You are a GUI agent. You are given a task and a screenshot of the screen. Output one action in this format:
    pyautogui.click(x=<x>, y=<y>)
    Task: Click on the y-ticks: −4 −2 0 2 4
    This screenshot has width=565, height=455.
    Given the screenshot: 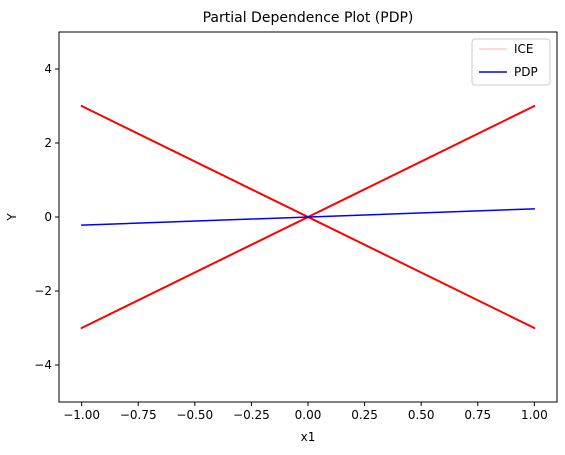 What is the action you would take?
    pyautogui.click(x=46, y=217)
    